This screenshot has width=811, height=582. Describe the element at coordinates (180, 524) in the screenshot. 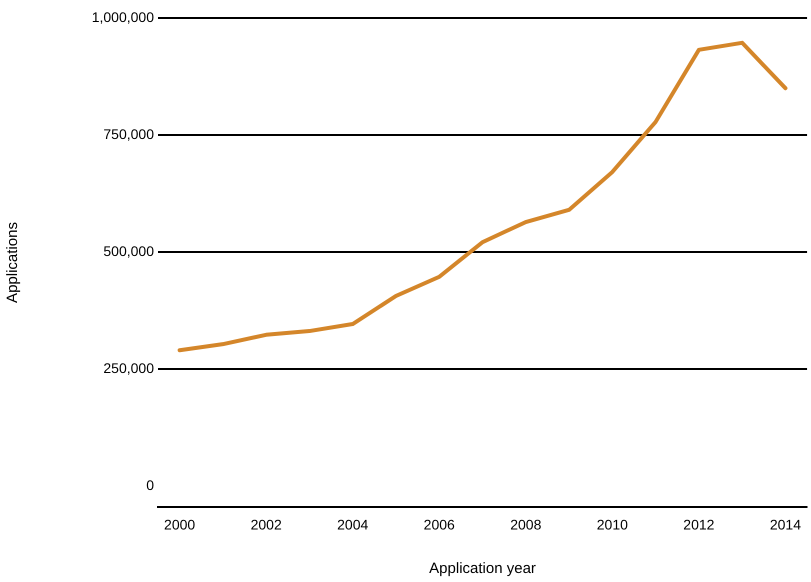

I see `x-tick-label: 2000` at that location.